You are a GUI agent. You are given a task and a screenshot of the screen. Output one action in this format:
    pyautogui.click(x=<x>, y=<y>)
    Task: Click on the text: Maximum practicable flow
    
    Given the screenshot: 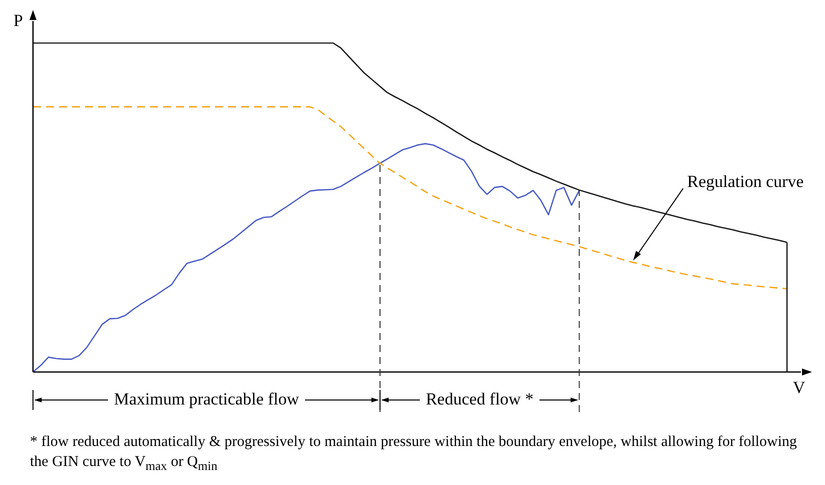 What is the action you would take?
    pyautogui.click(x=207, y=398)
    